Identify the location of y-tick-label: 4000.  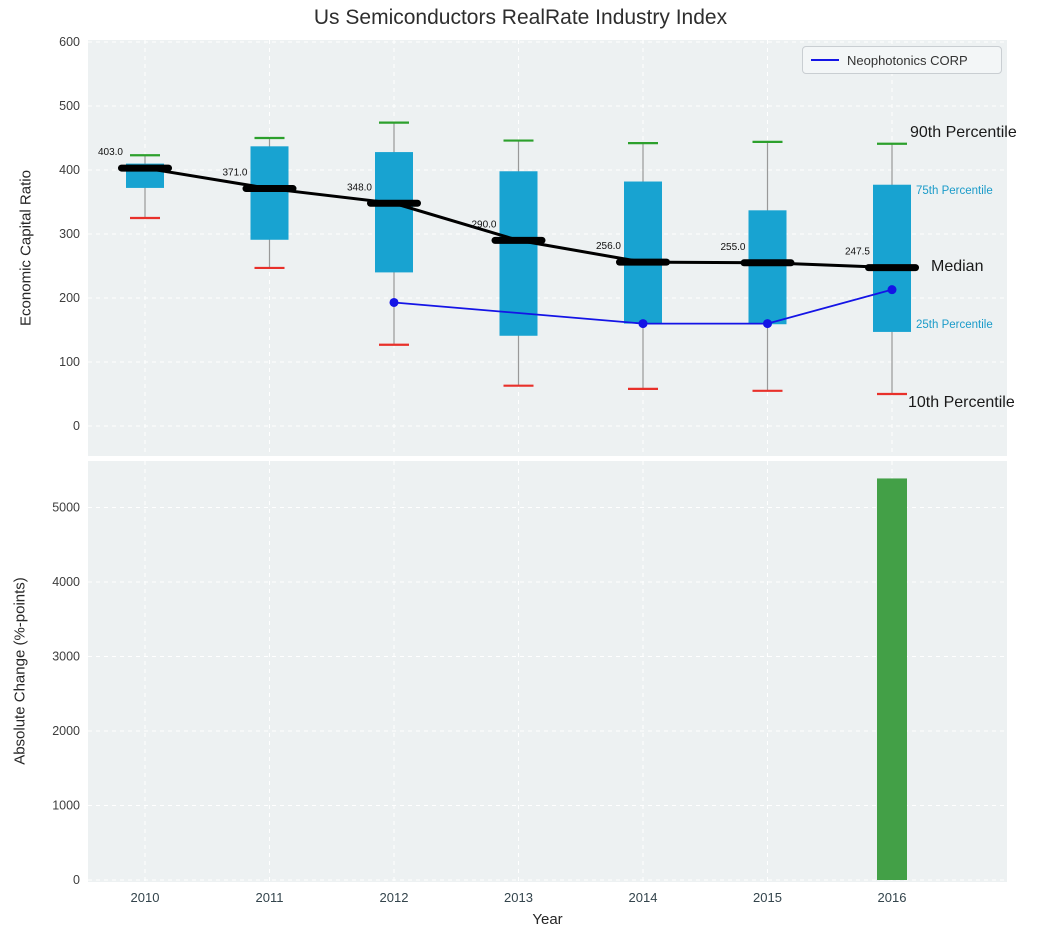
(66, 582).